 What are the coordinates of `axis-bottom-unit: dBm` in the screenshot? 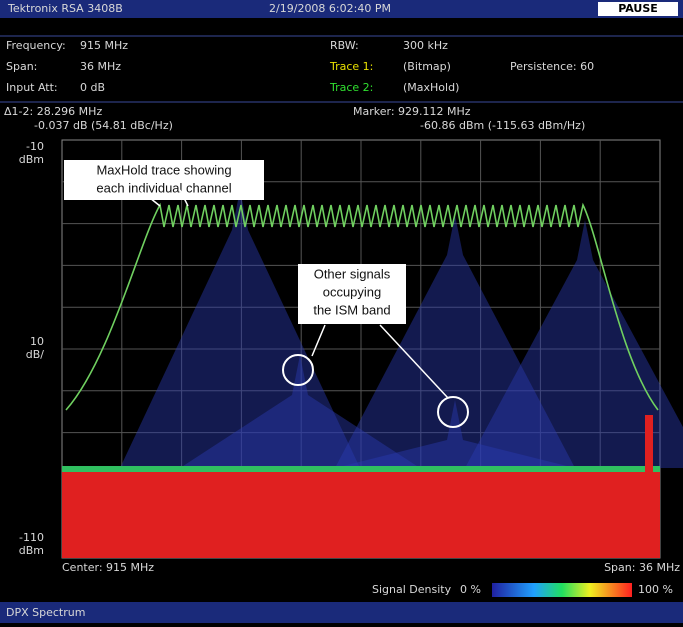 It's located at (31, 550).